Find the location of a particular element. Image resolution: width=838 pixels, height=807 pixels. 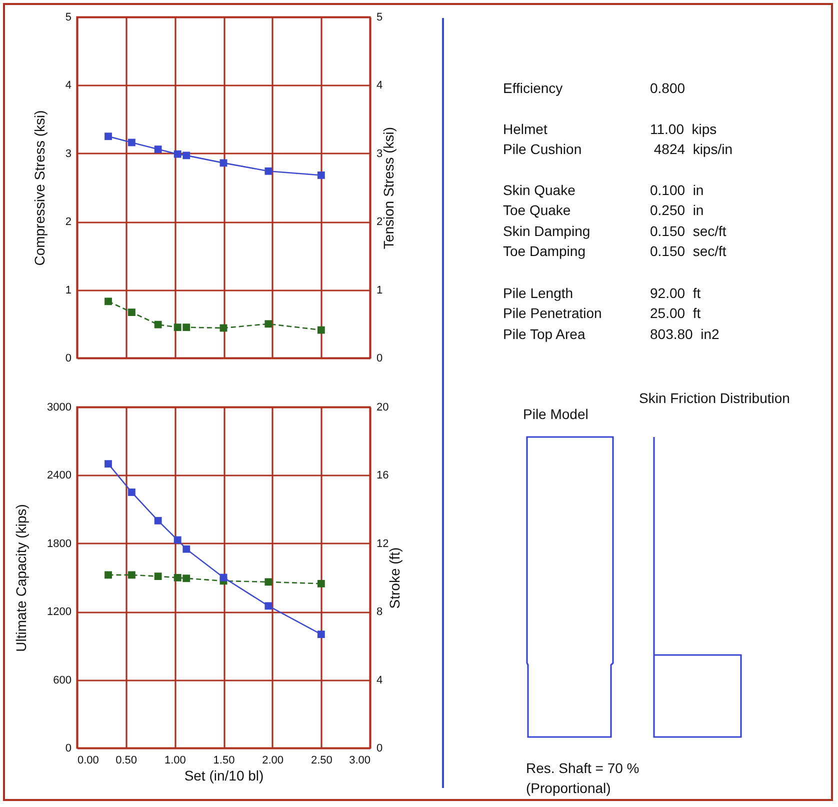

text: Skin Damping is located at coordinates (546, 231).